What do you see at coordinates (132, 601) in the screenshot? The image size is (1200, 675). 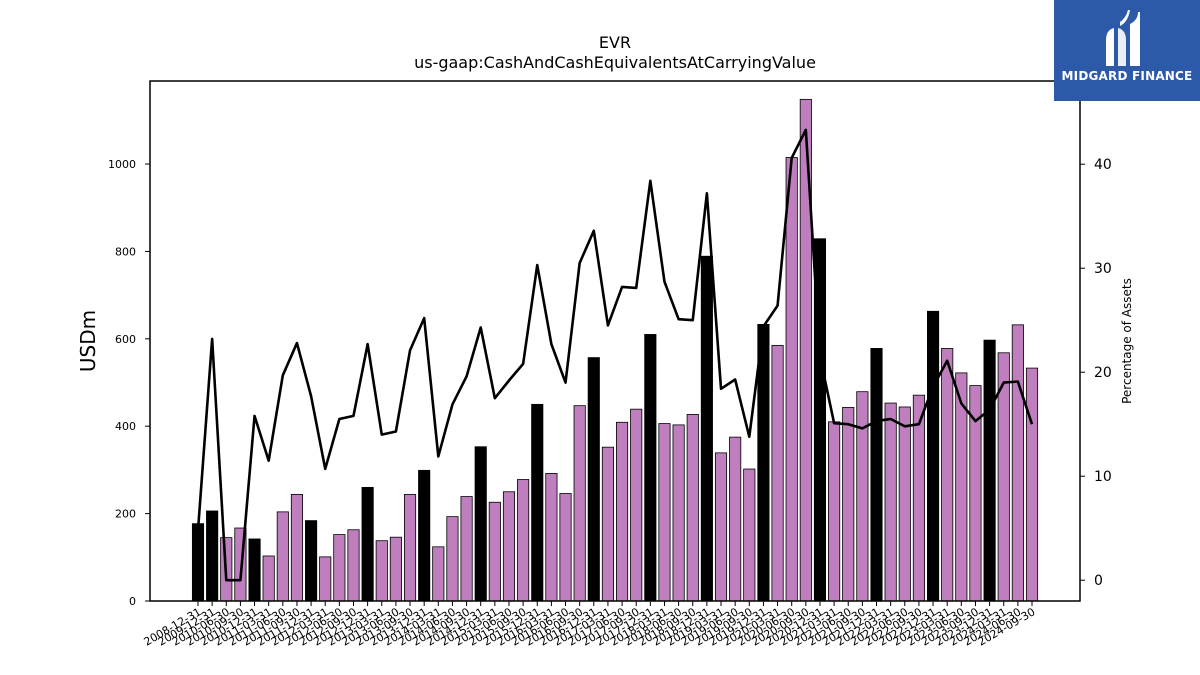 I see `y-tick-label: 0` at bounding box center [132, 601].